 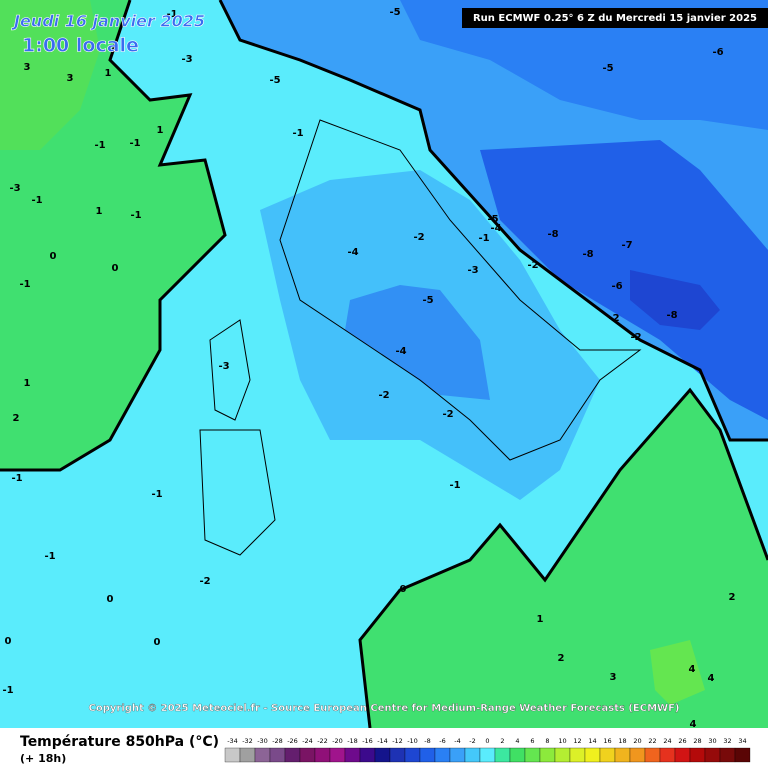 What do you see at coordinates (307, 741) in the screenshot?
I see `scale-label: -24` at bounding box center [307, 741].